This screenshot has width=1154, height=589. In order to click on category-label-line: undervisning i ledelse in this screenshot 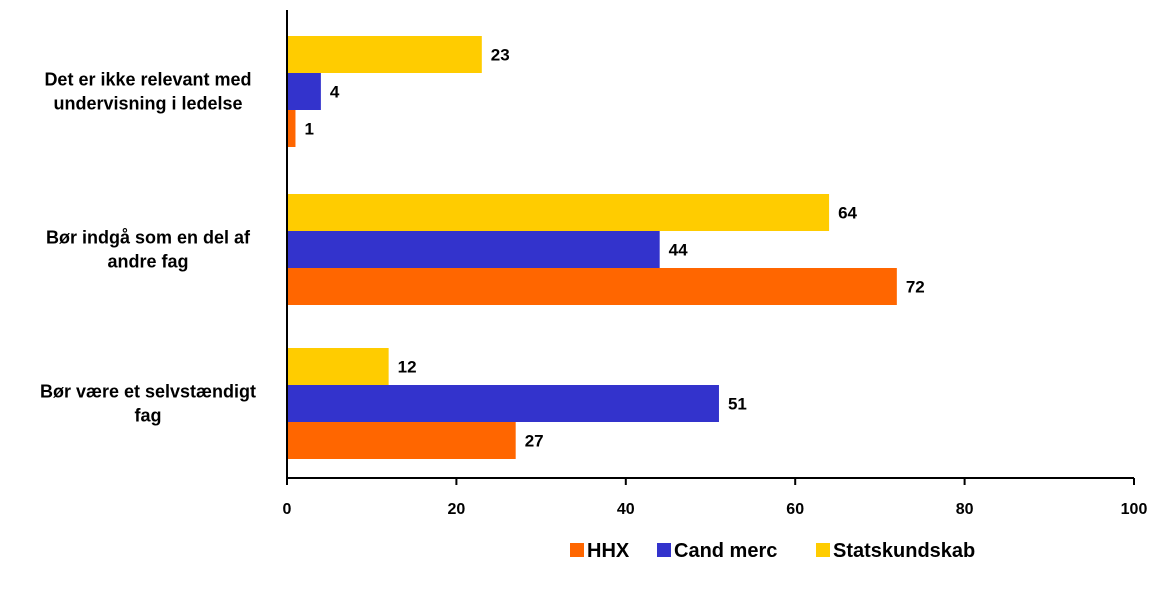, I will do `click(147, 104)`.